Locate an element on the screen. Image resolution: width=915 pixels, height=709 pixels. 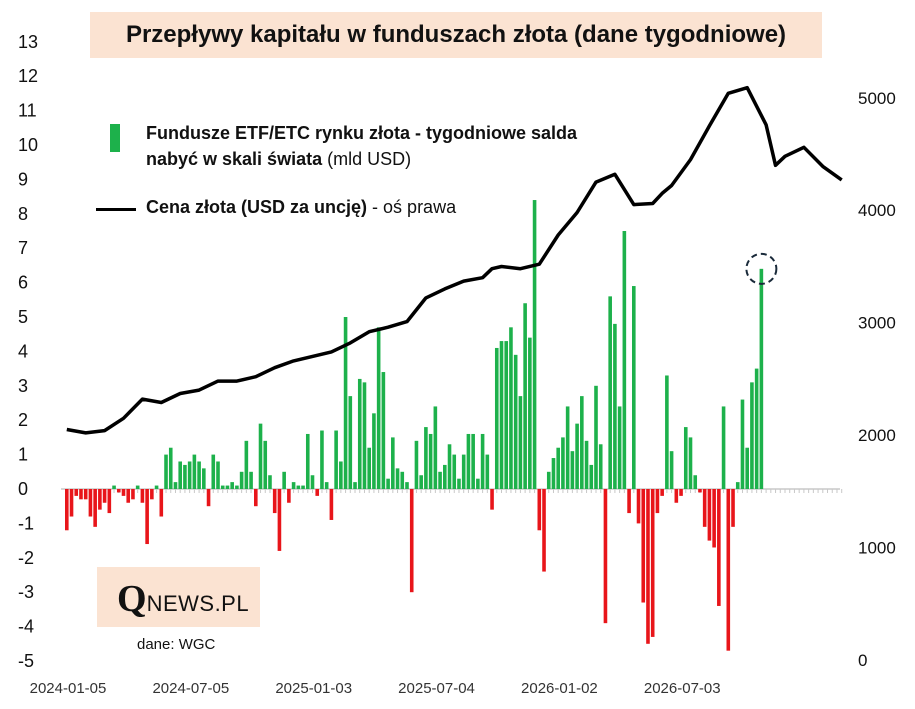
x-tick-label: 2026-07-03 is located at coordinates (682, 688).